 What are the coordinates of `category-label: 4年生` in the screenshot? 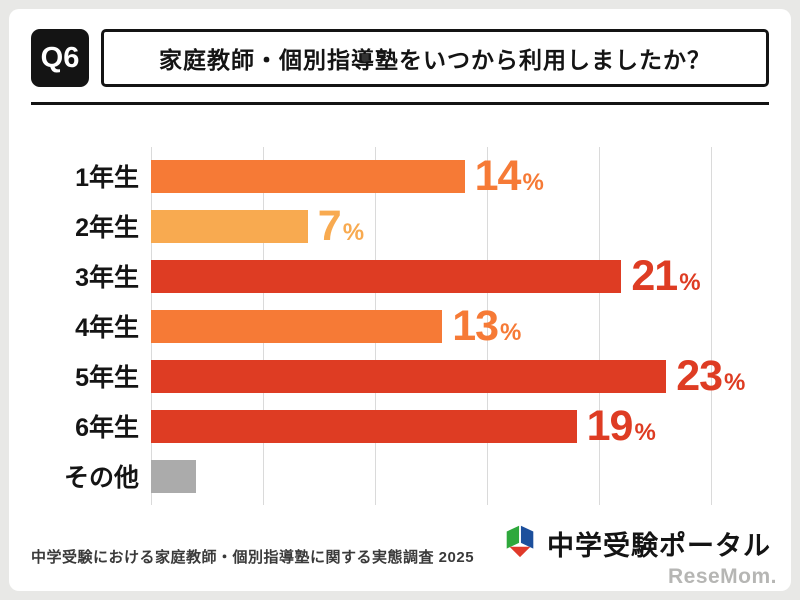 It's located at (107, 328).